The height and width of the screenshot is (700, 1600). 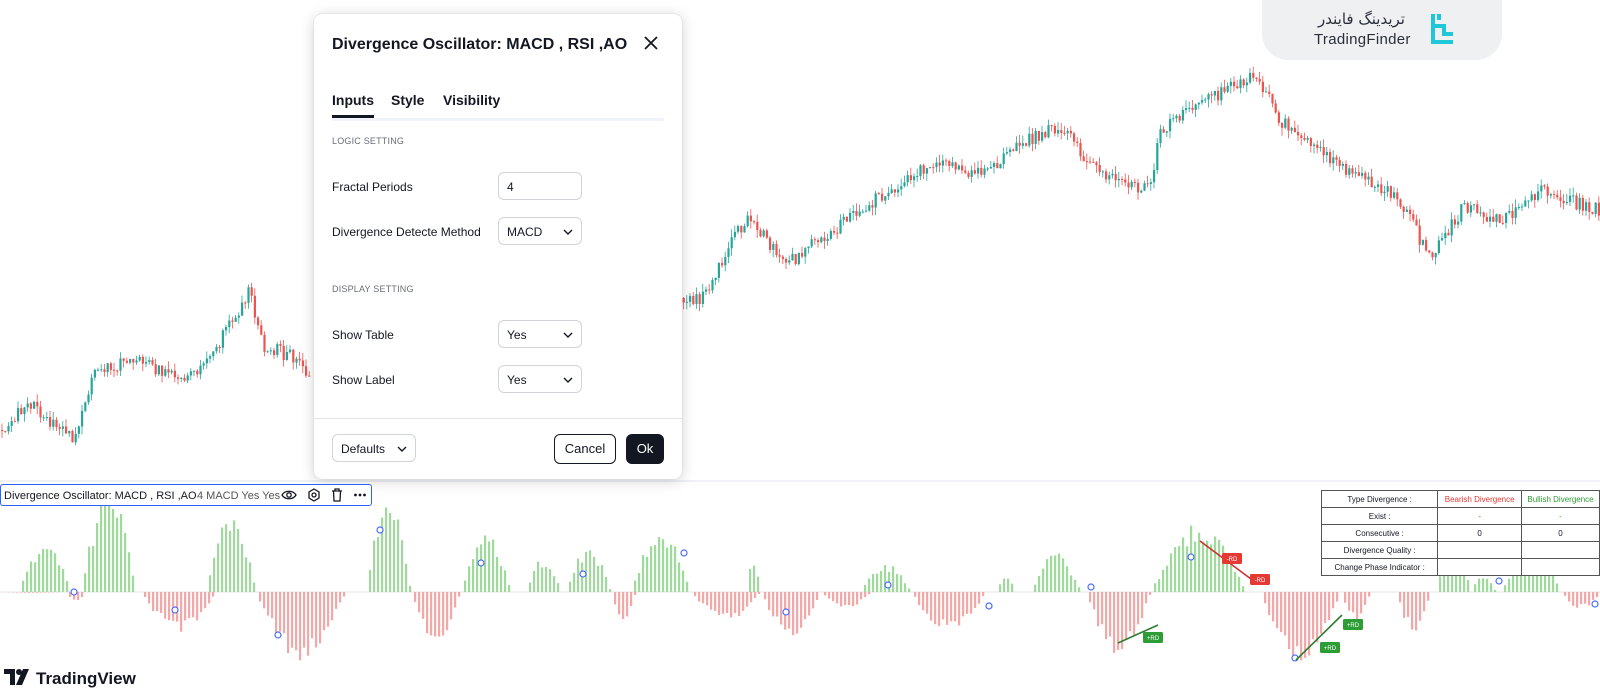 What do you see at coordinates (353, 105) in the screenshot?
I see `tab-inputs: Inputs` at bounding box center [353, 105].